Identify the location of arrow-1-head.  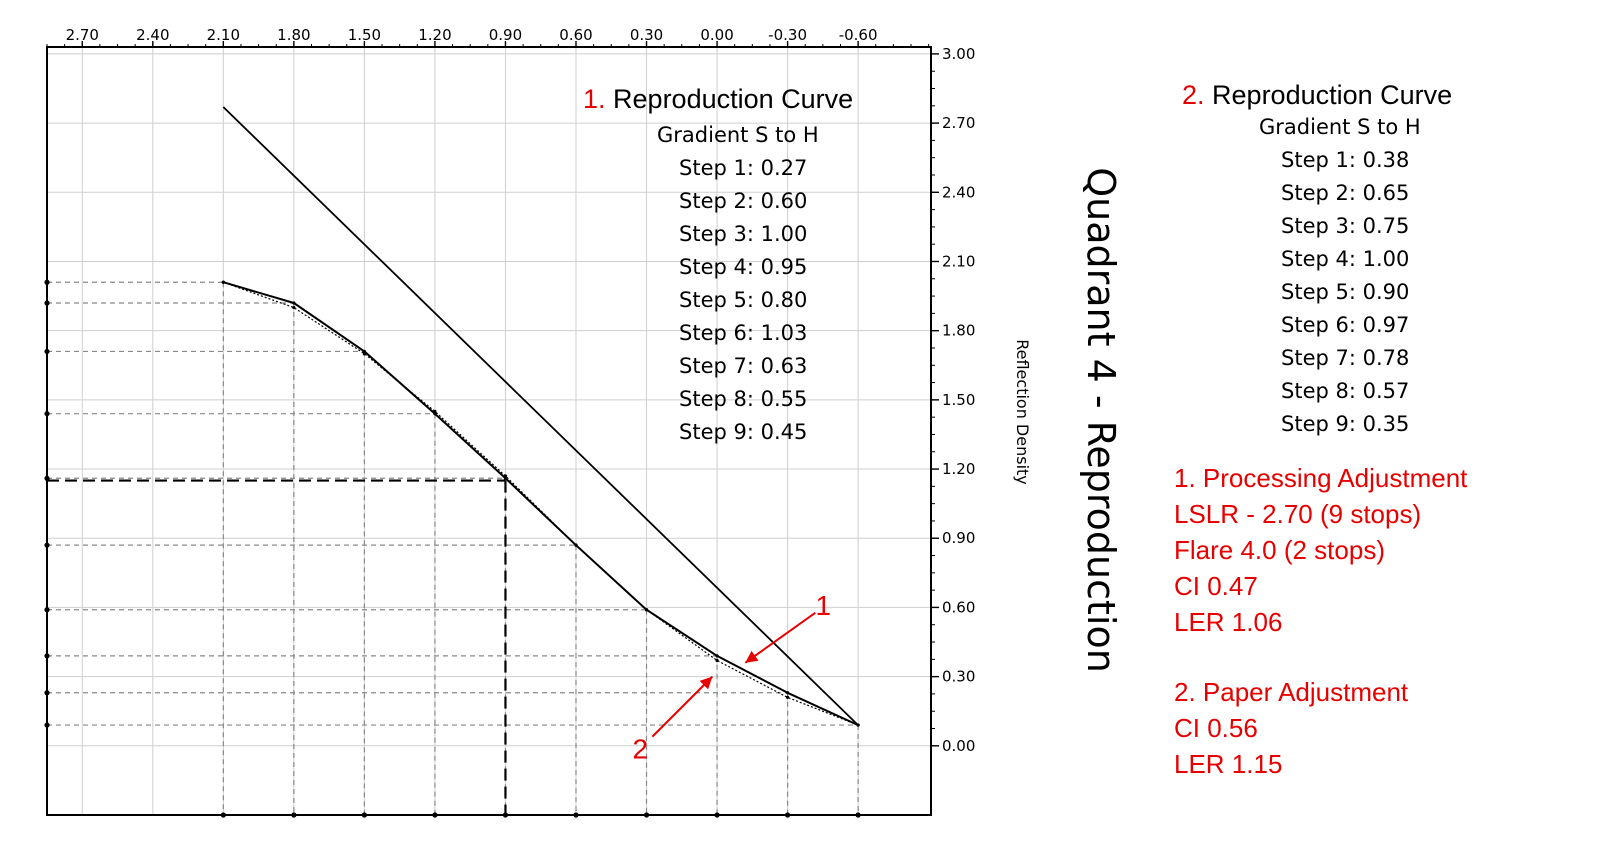
(752, 656).